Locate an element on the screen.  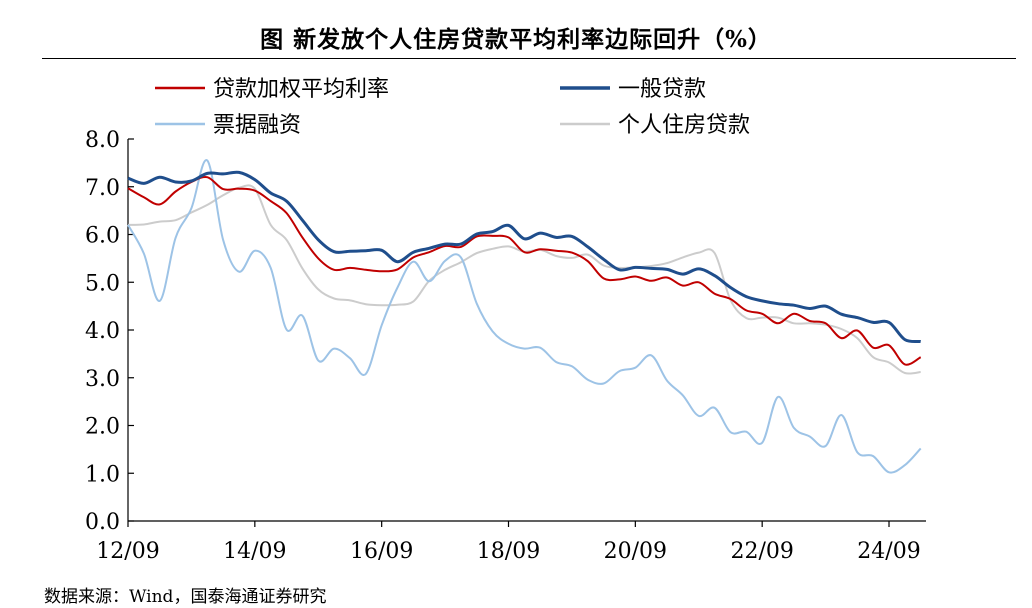
title-divider is located at coordinates (529, 58).